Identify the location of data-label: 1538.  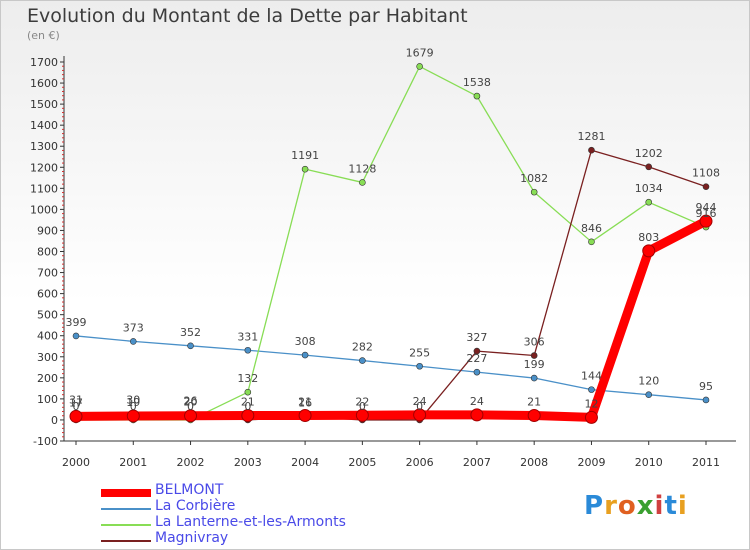
(477, 82).